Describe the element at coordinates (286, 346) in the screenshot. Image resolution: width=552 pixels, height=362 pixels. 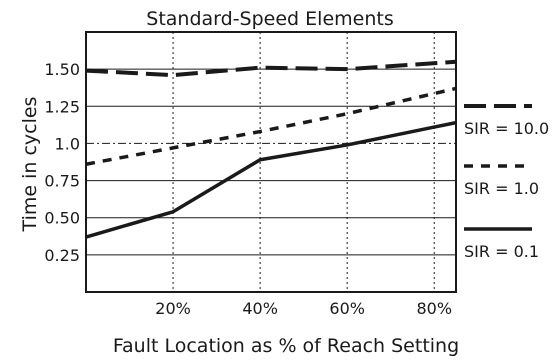
I see `x-axis-label: Fault Location as % of Reach Setting` at that location.